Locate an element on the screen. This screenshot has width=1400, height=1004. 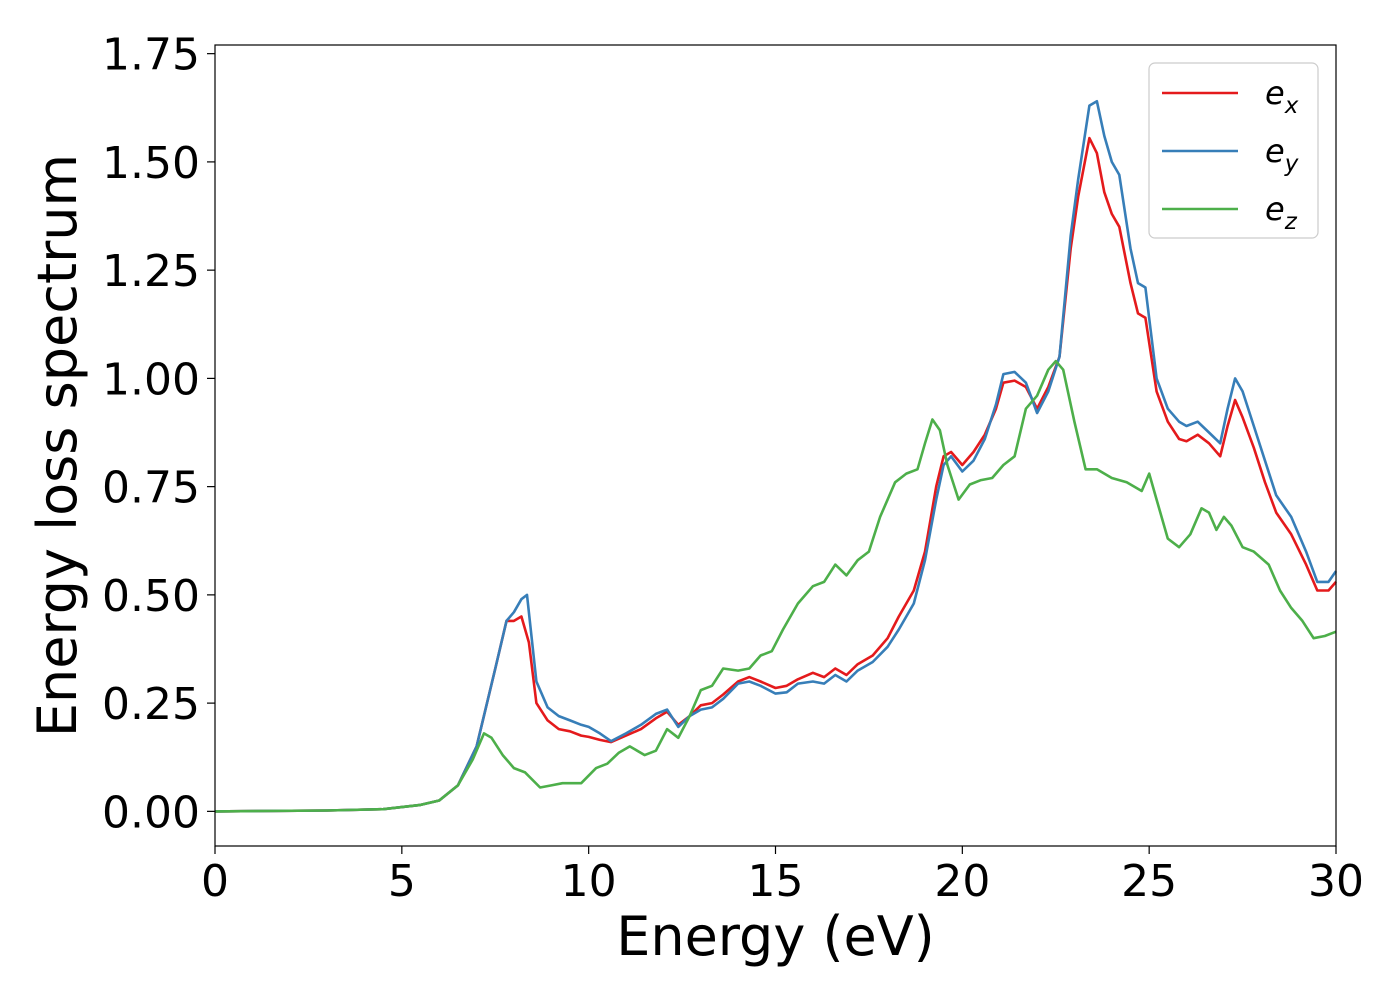
x-tick-label: 0 is located at coordinates (215, 881).